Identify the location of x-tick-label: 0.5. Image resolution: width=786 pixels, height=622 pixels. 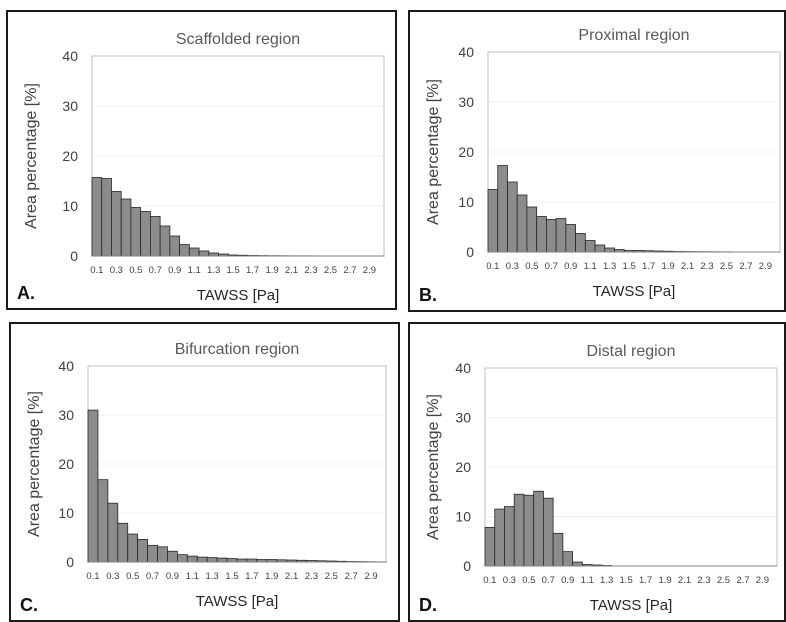
(132, 576).